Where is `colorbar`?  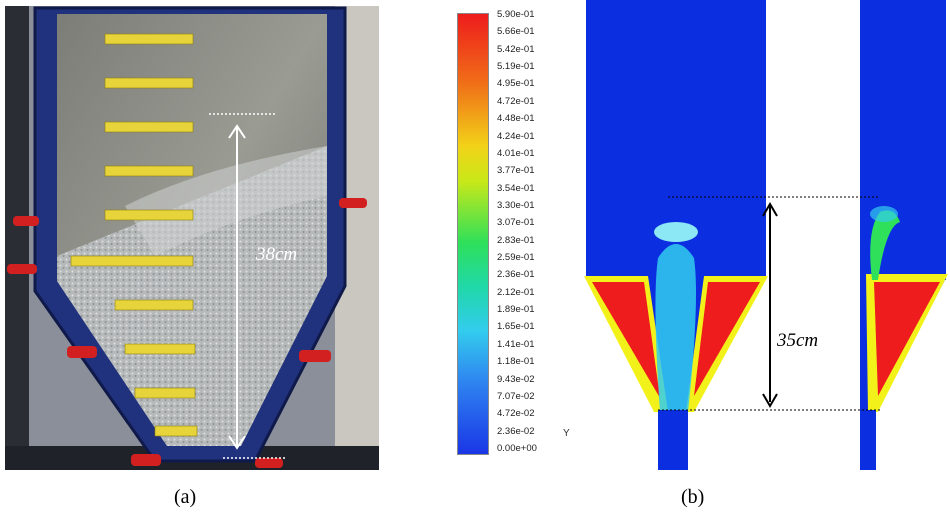
colorbar is located at coordinates (473, 234).